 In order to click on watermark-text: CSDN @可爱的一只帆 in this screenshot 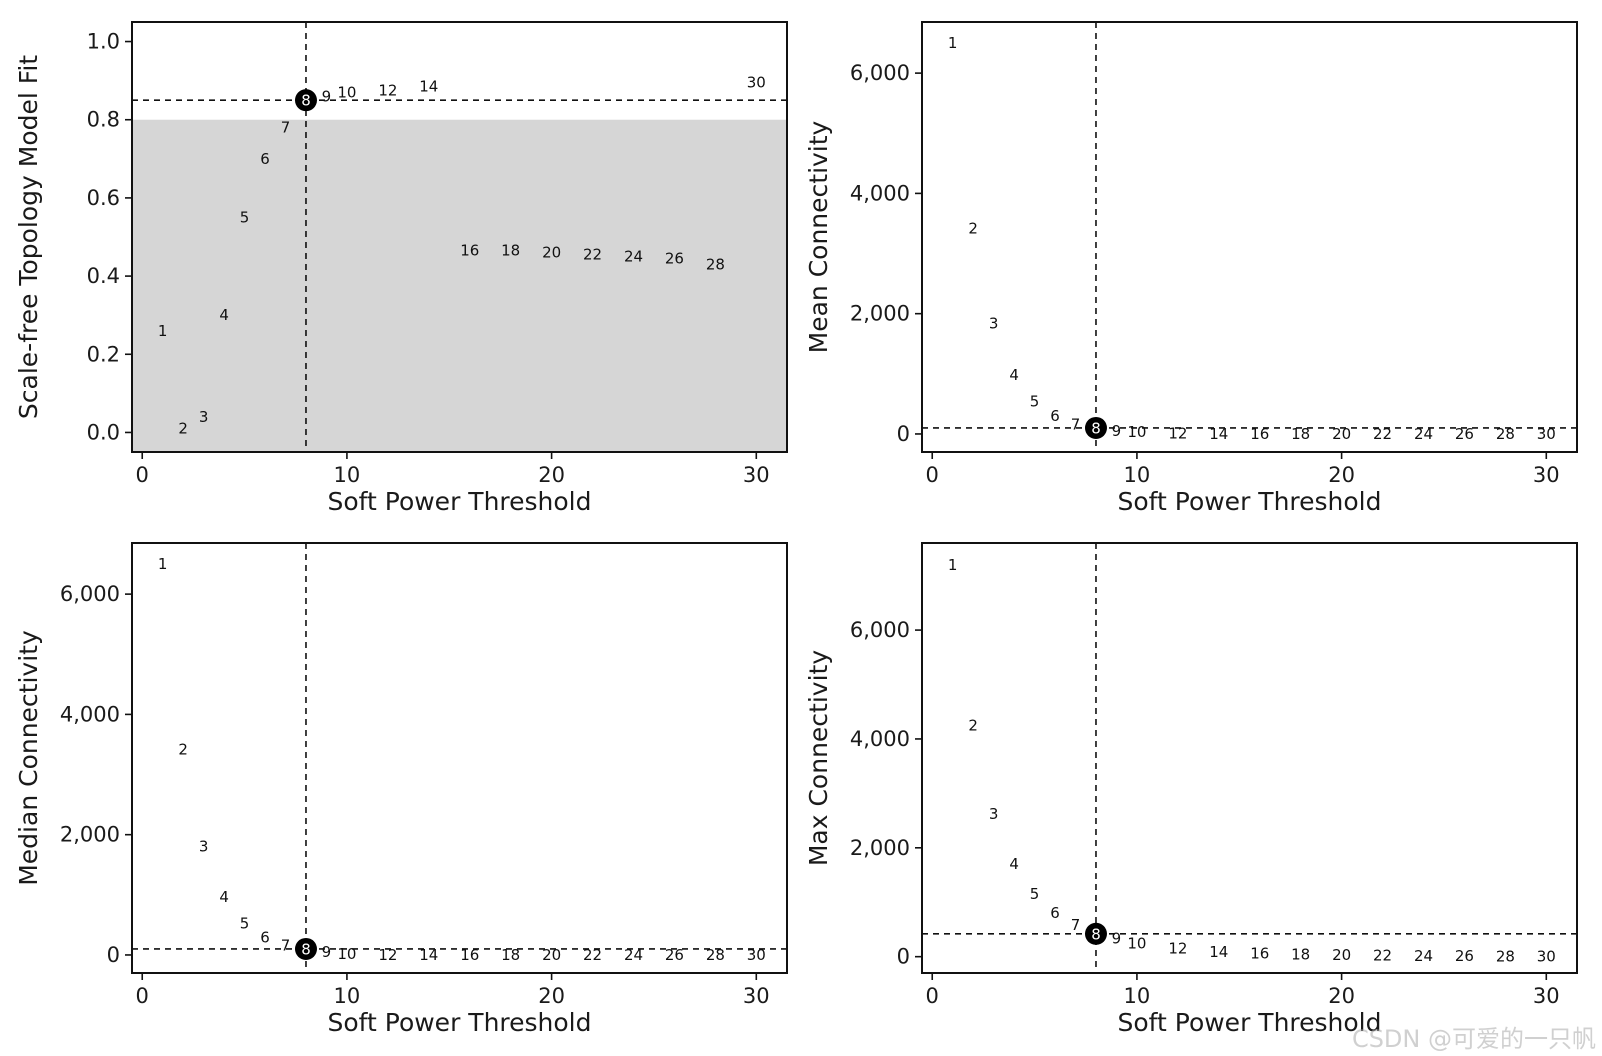, I will do `click(1473, 1039)`.